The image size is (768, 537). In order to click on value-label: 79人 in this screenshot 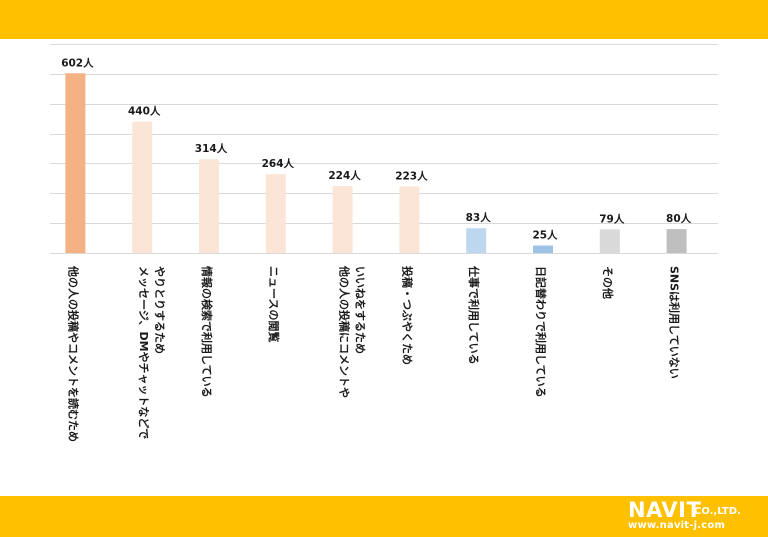, I will do `click(612, 218)`.